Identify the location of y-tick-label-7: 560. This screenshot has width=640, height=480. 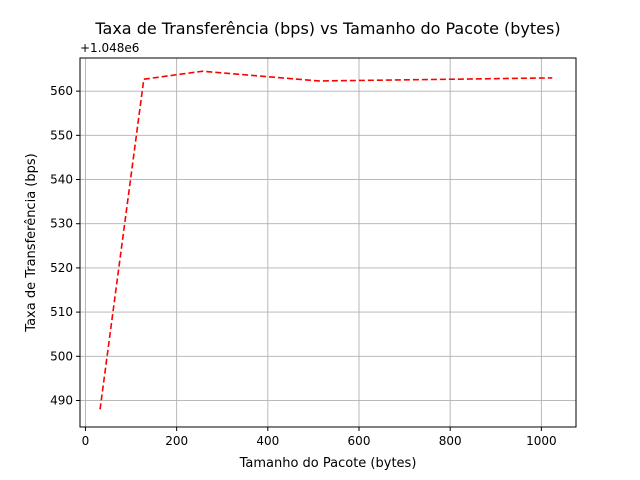
(61, 91).